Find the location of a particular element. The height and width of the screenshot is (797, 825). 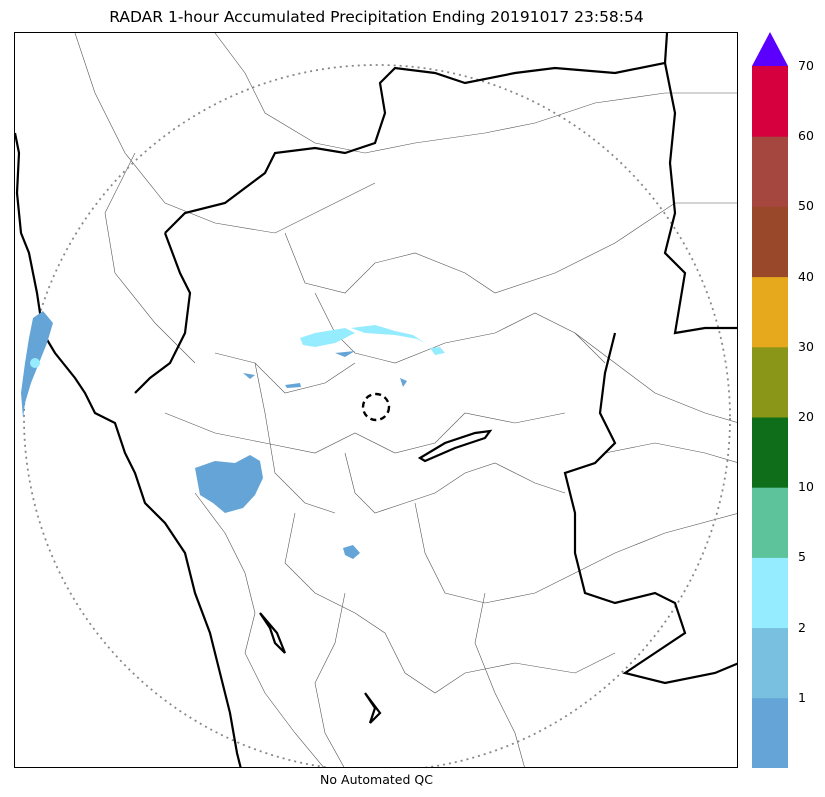

colorbar-tick-label: 1 is located at coordinates (802, 697).